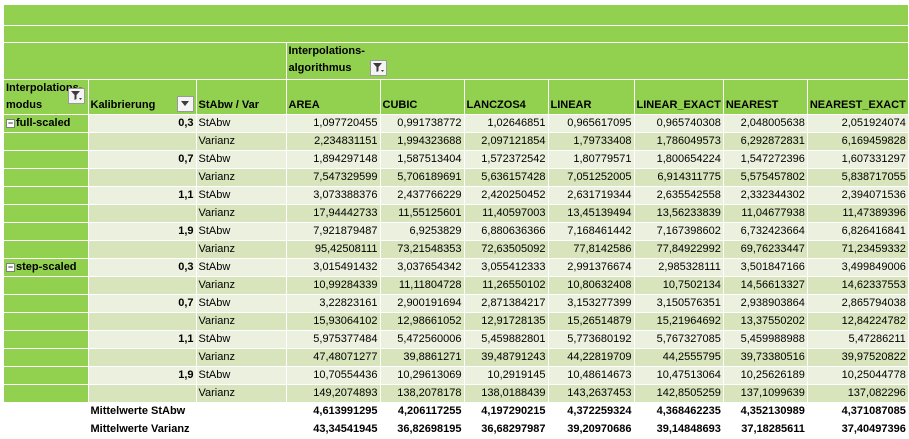  What do you see at coordinates (333, 231) in the screenshot?
I see `value-cell: 7,921879487` at bounding box center [333, 231].